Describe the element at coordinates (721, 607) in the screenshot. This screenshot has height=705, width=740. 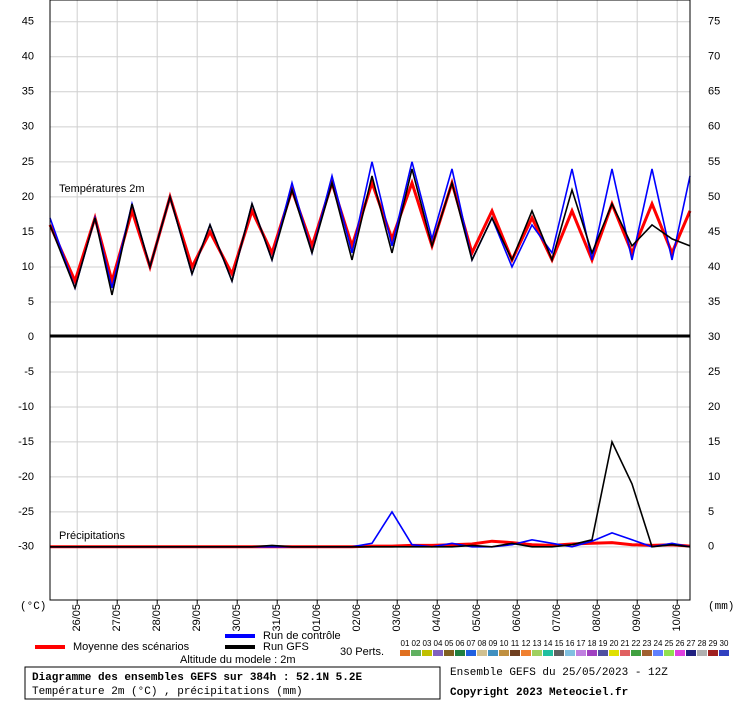
I see `right-unit: (mm)` at that location.